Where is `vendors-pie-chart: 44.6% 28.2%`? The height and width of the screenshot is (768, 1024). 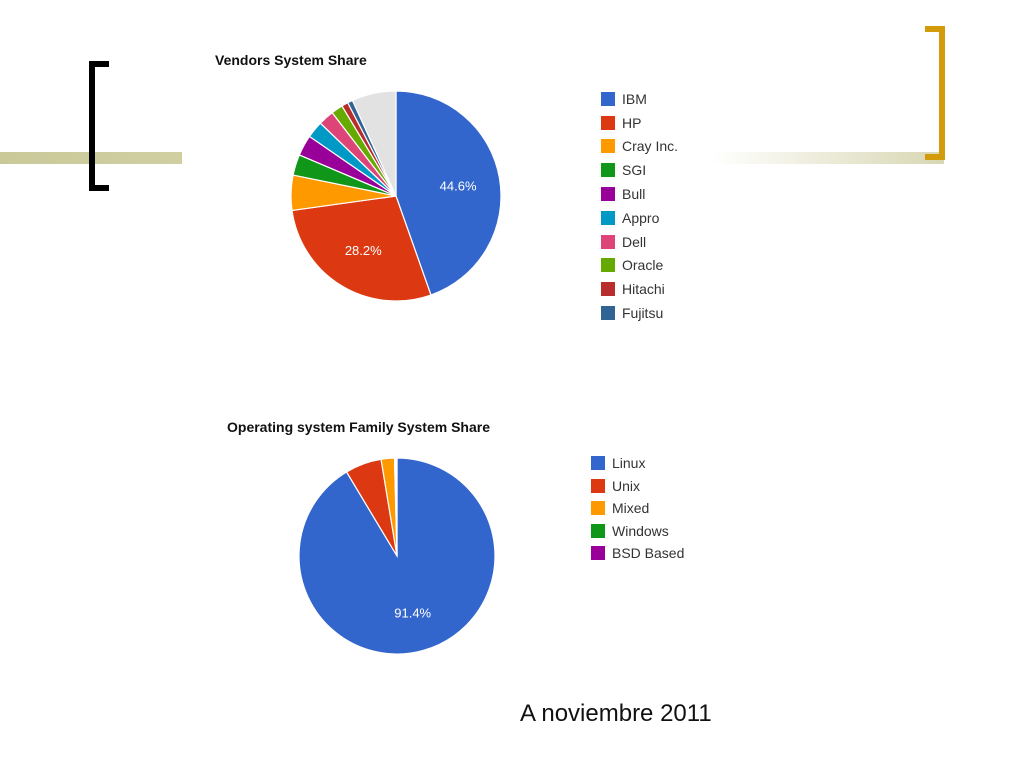 vendors-pie-chart: 44.6% 28.2% is located at coordinates (396, 196).